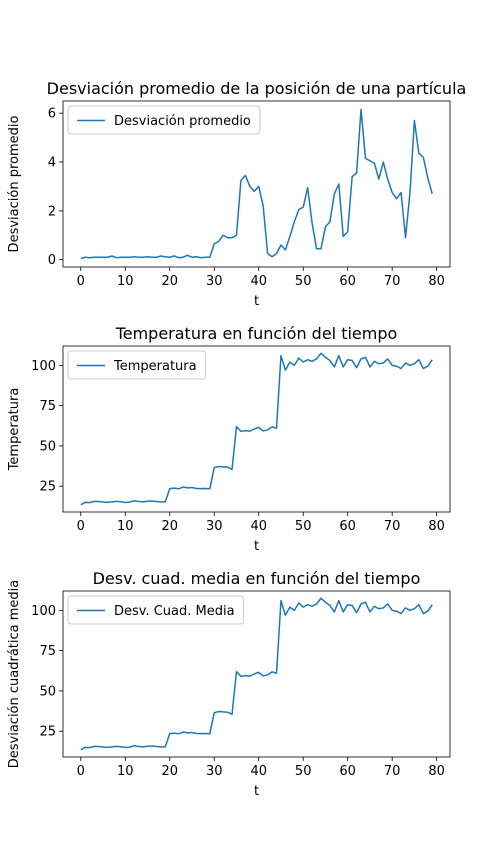 The image size is (500, 850). Describe the element at coordinates (52, 260) in the screenshot. I see `y-tick-label: 0` at that location.